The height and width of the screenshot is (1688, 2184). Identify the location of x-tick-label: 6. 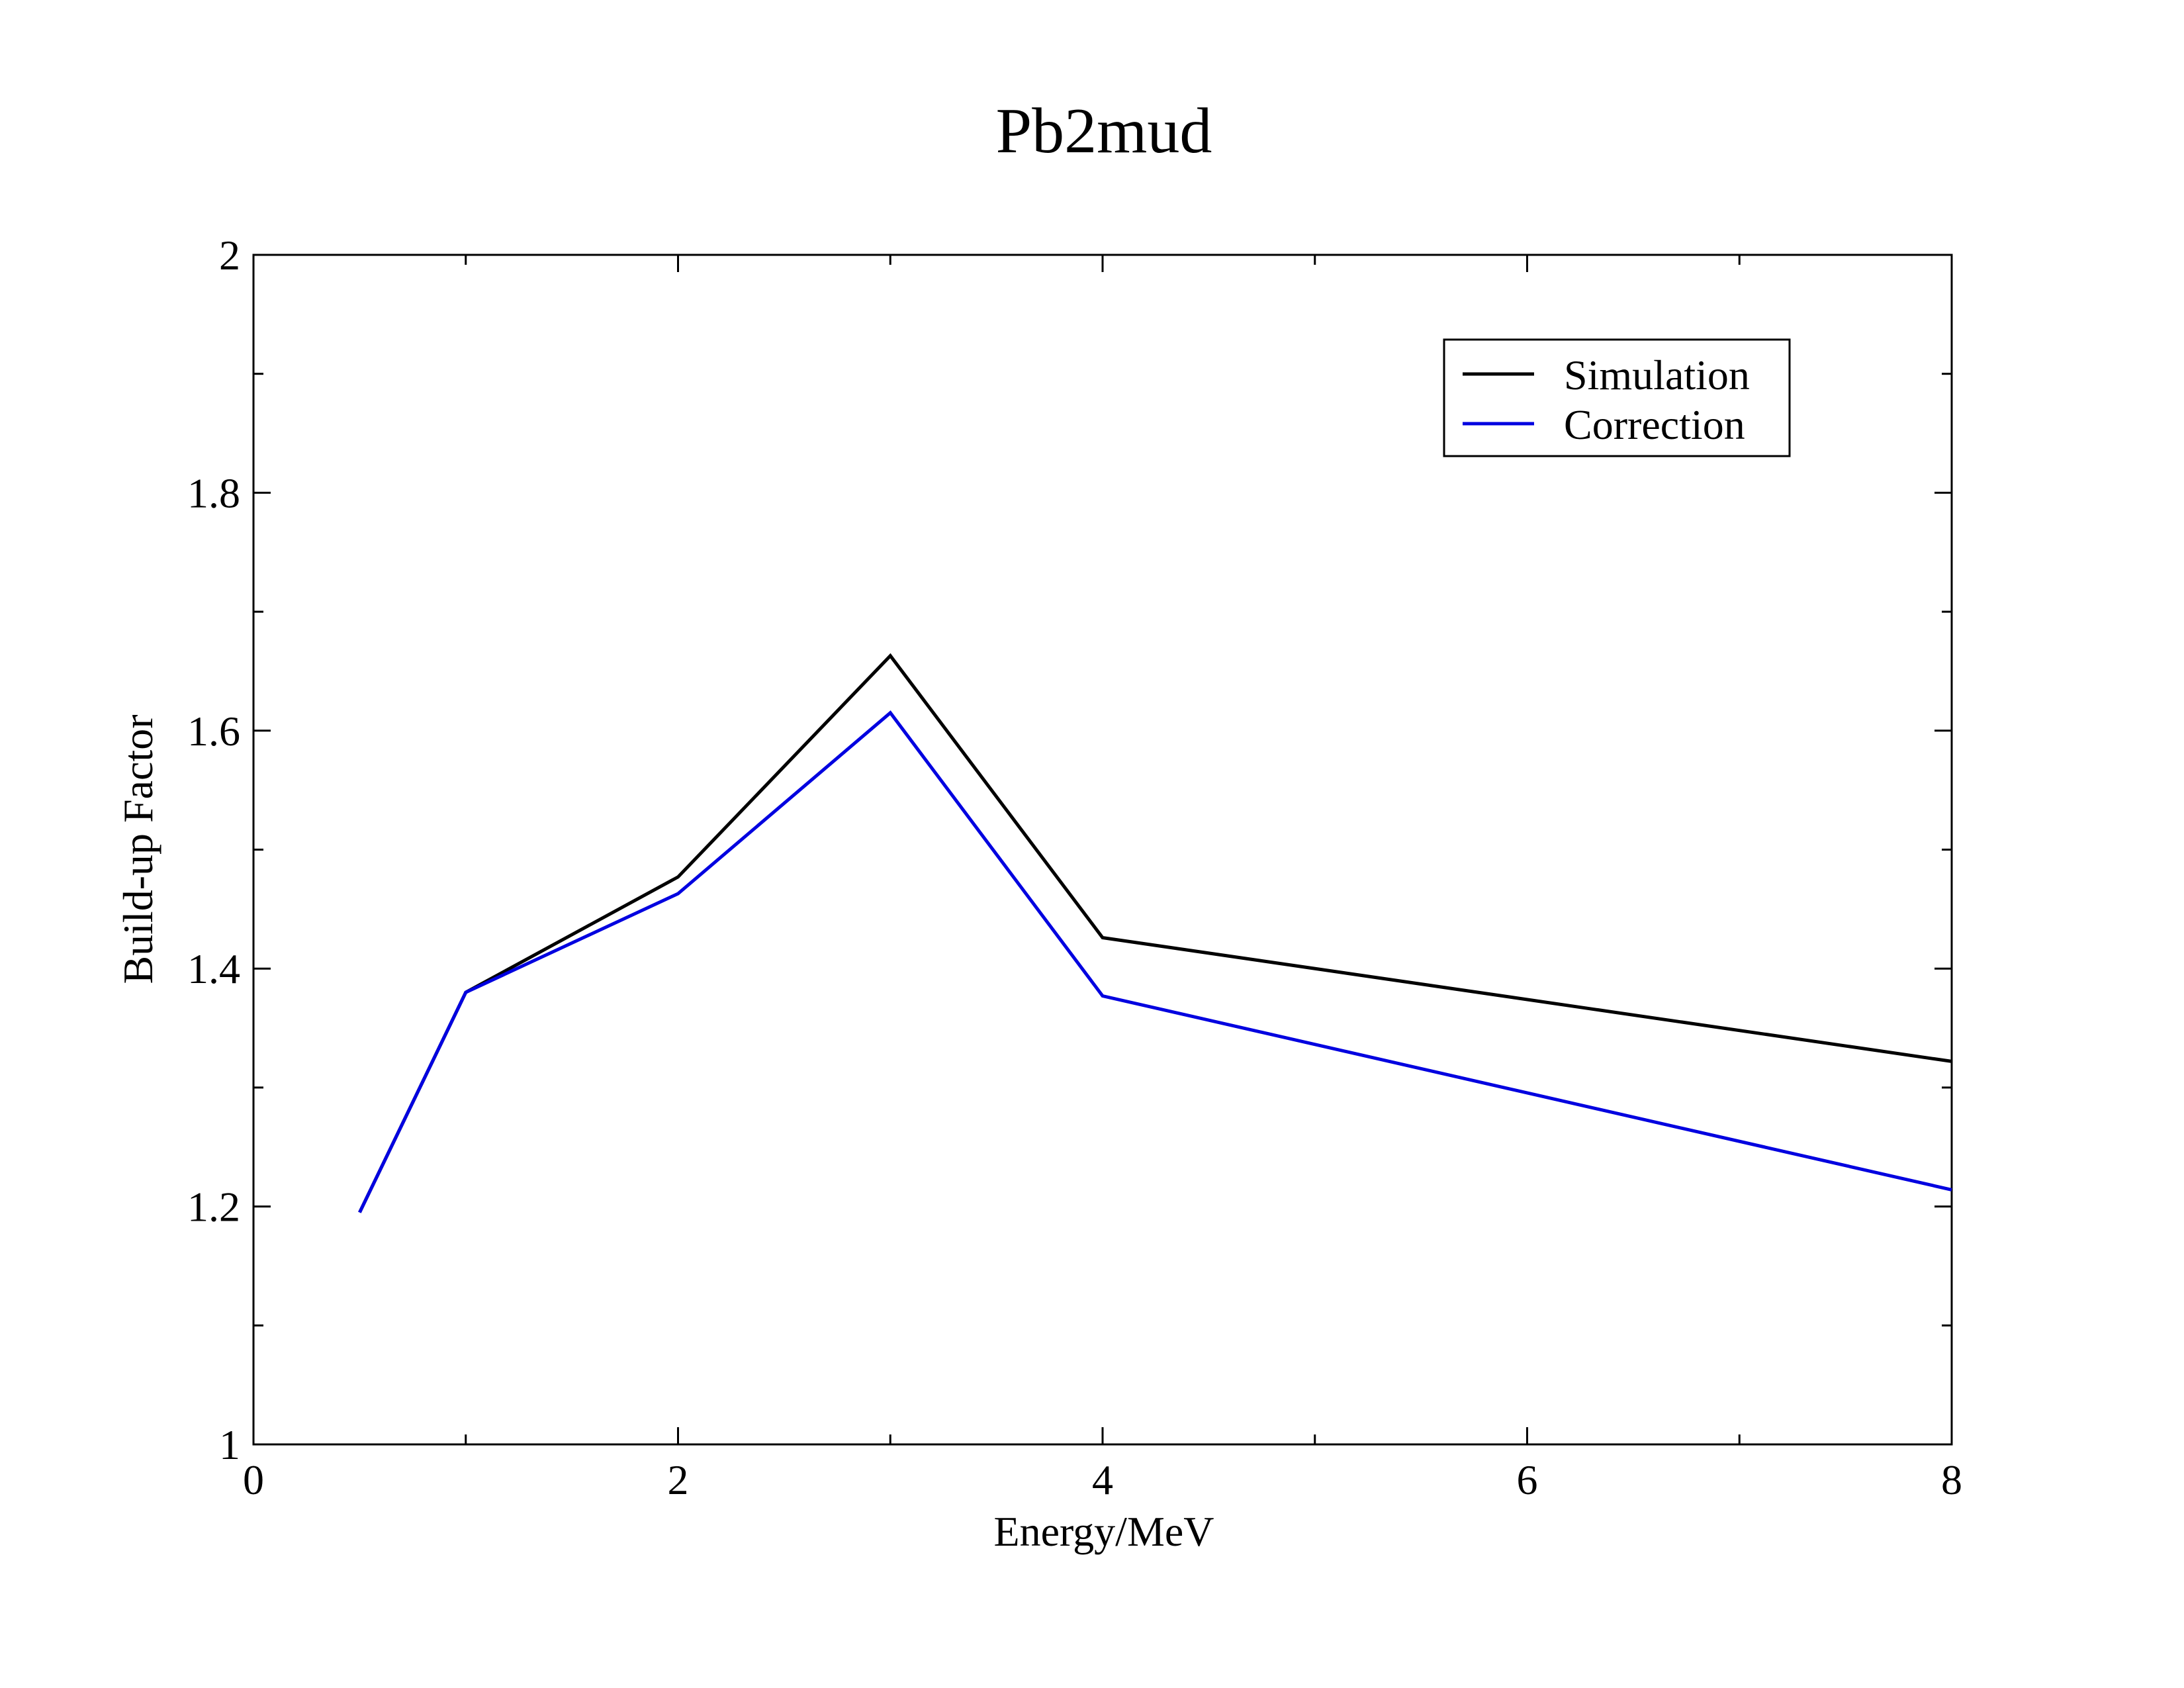
(1527, 1479).